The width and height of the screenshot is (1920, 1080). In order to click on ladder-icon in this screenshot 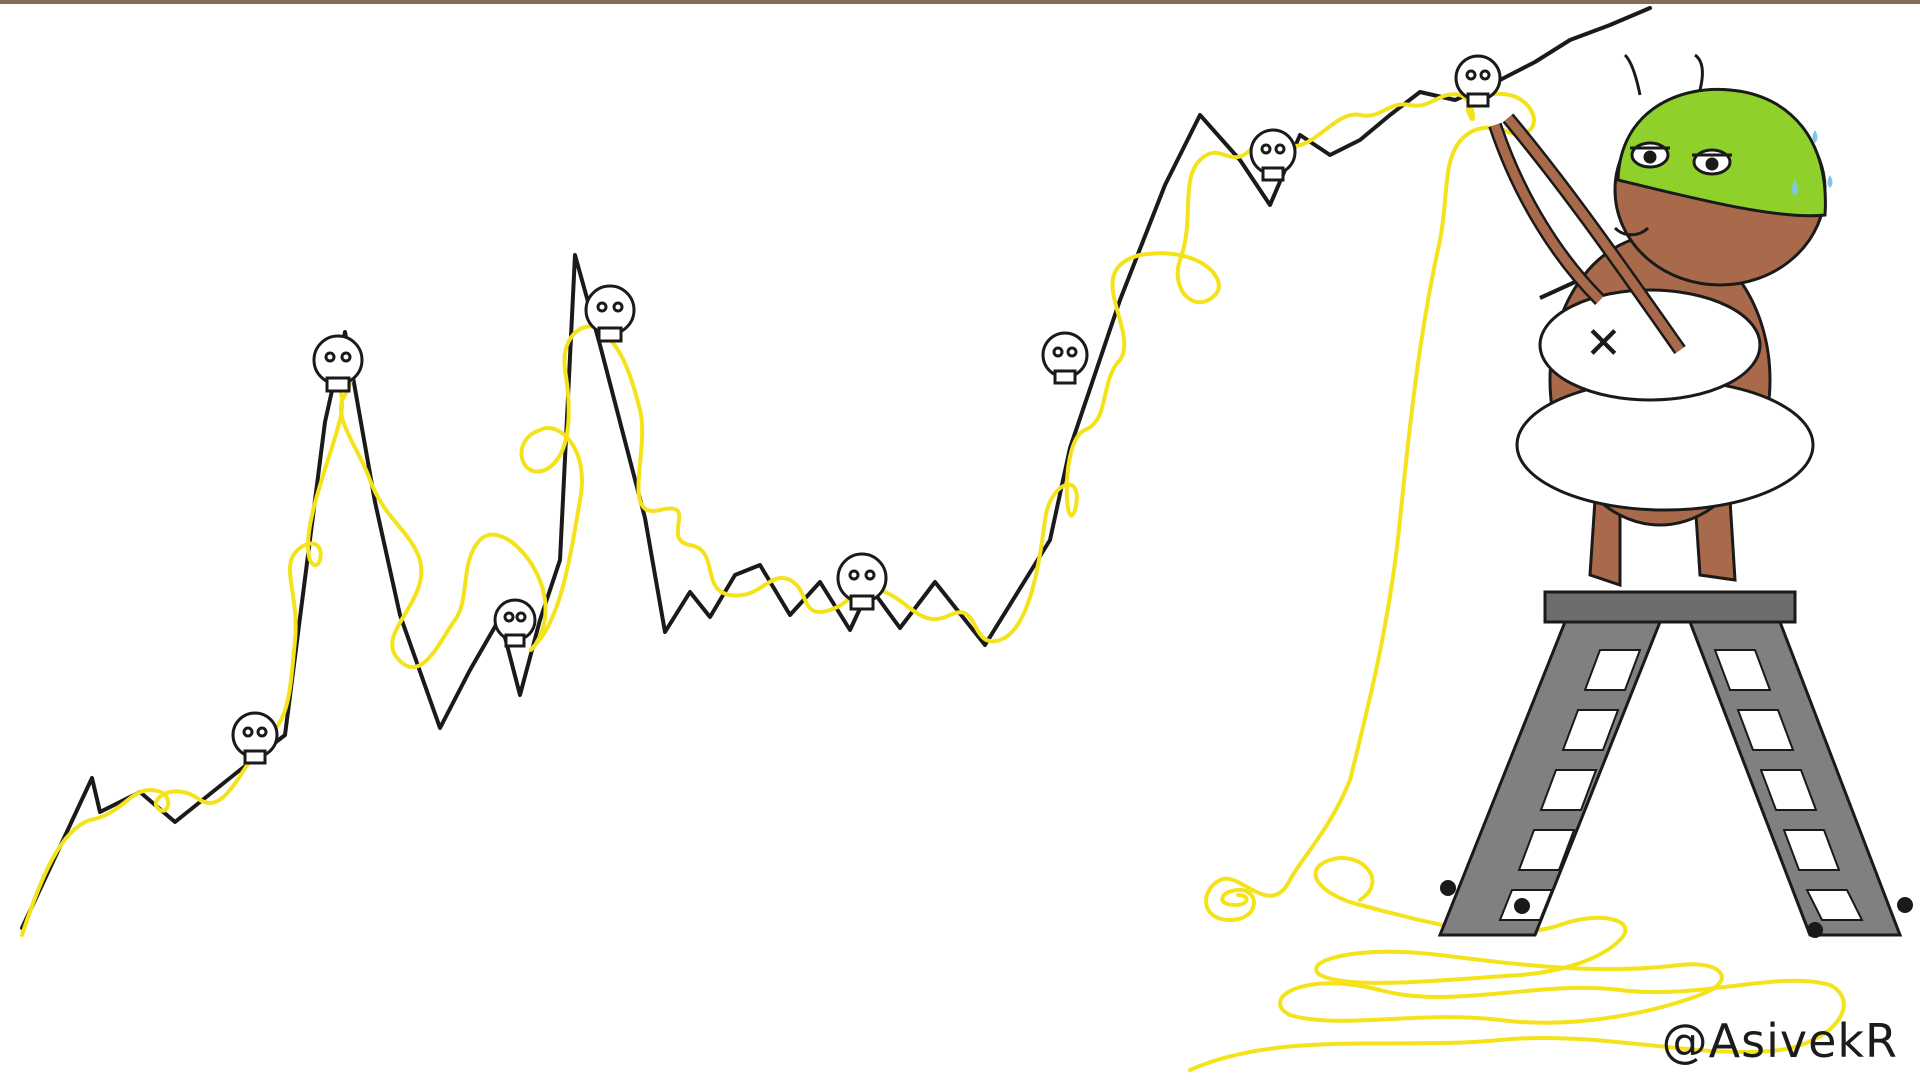, I will do `click(1675, 764)`.